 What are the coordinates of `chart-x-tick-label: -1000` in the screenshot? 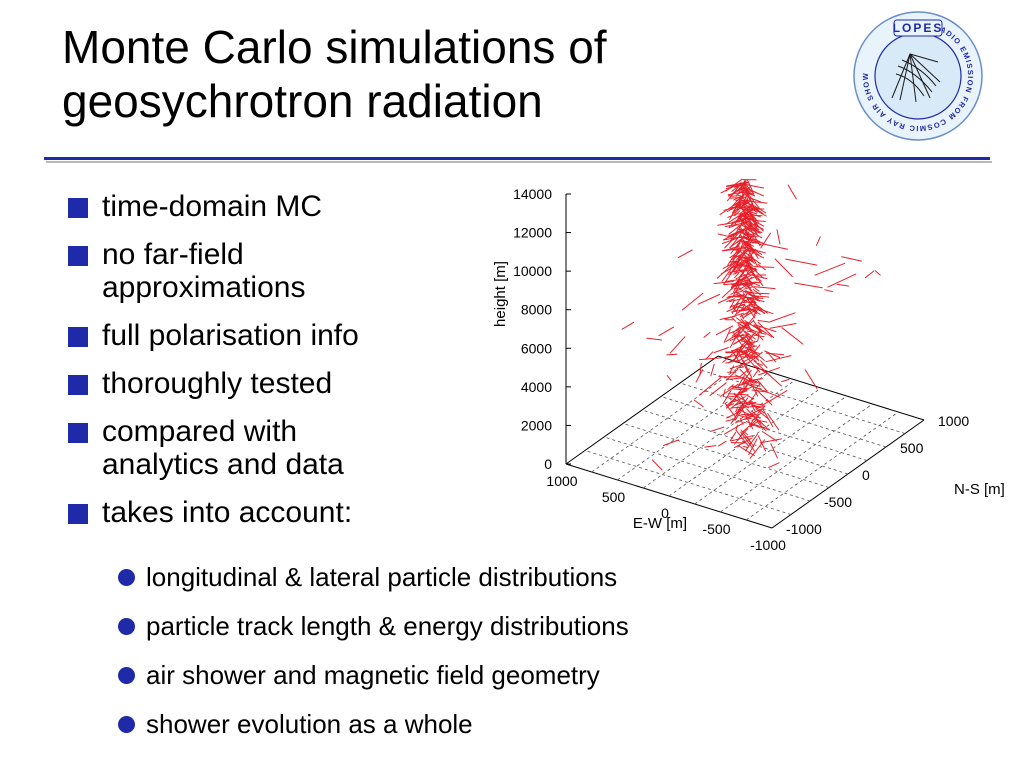 It's located at (768, 544).